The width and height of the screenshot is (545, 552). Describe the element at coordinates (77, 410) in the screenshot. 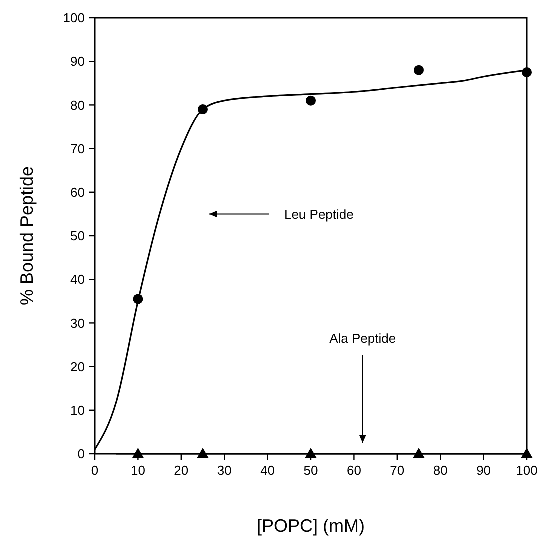

I see `y-tick-label: 10` at that location.